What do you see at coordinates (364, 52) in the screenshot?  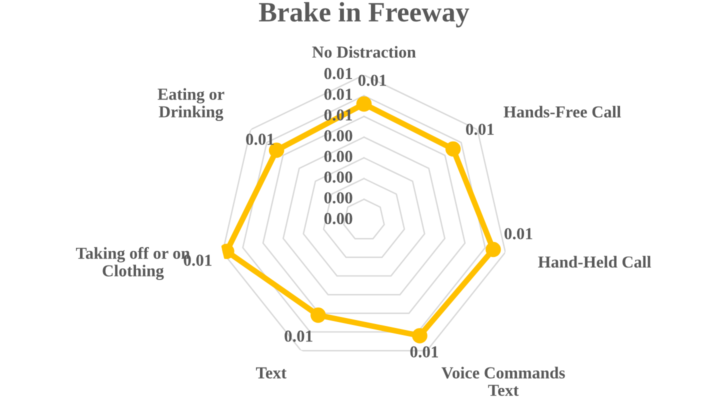 I see `spoke-label: No Distraction` at bounding box center [364, 52].